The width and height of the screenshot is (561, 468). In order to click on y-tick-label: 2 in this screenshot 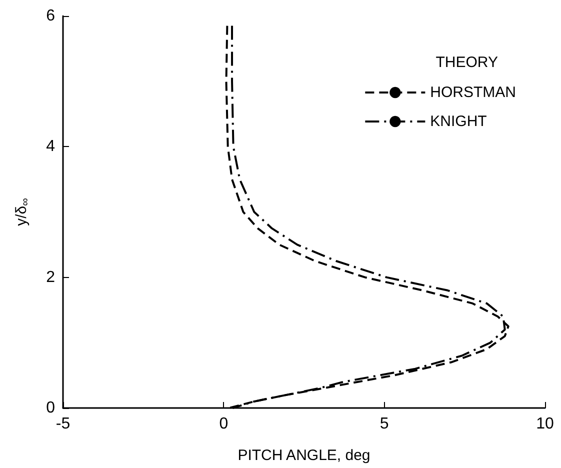, I will do `click(51, 277)`.